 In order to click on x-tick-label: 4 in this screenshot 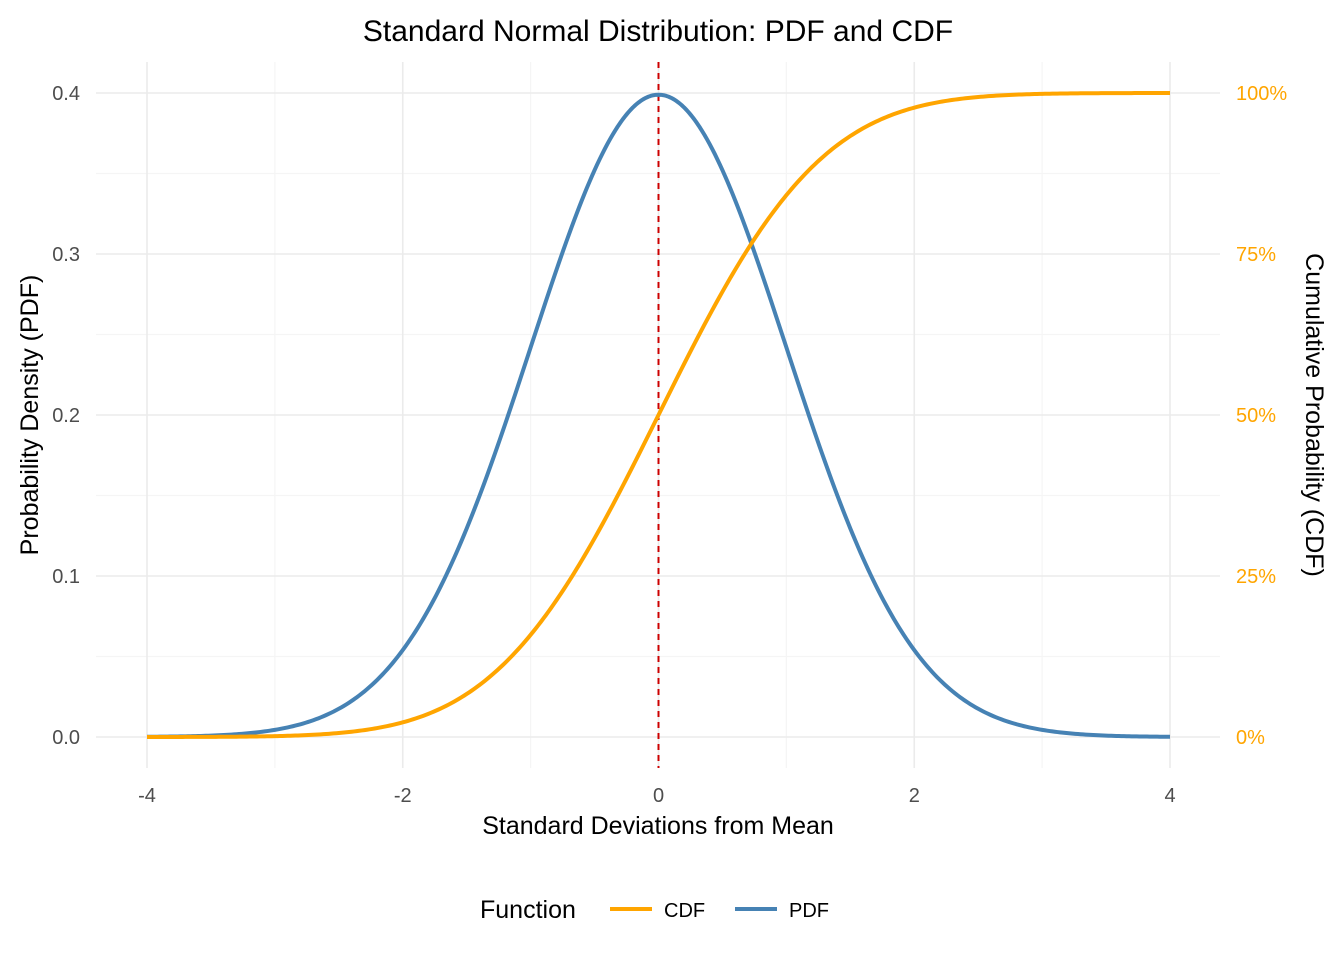, I will do `click(1169, 796)`.